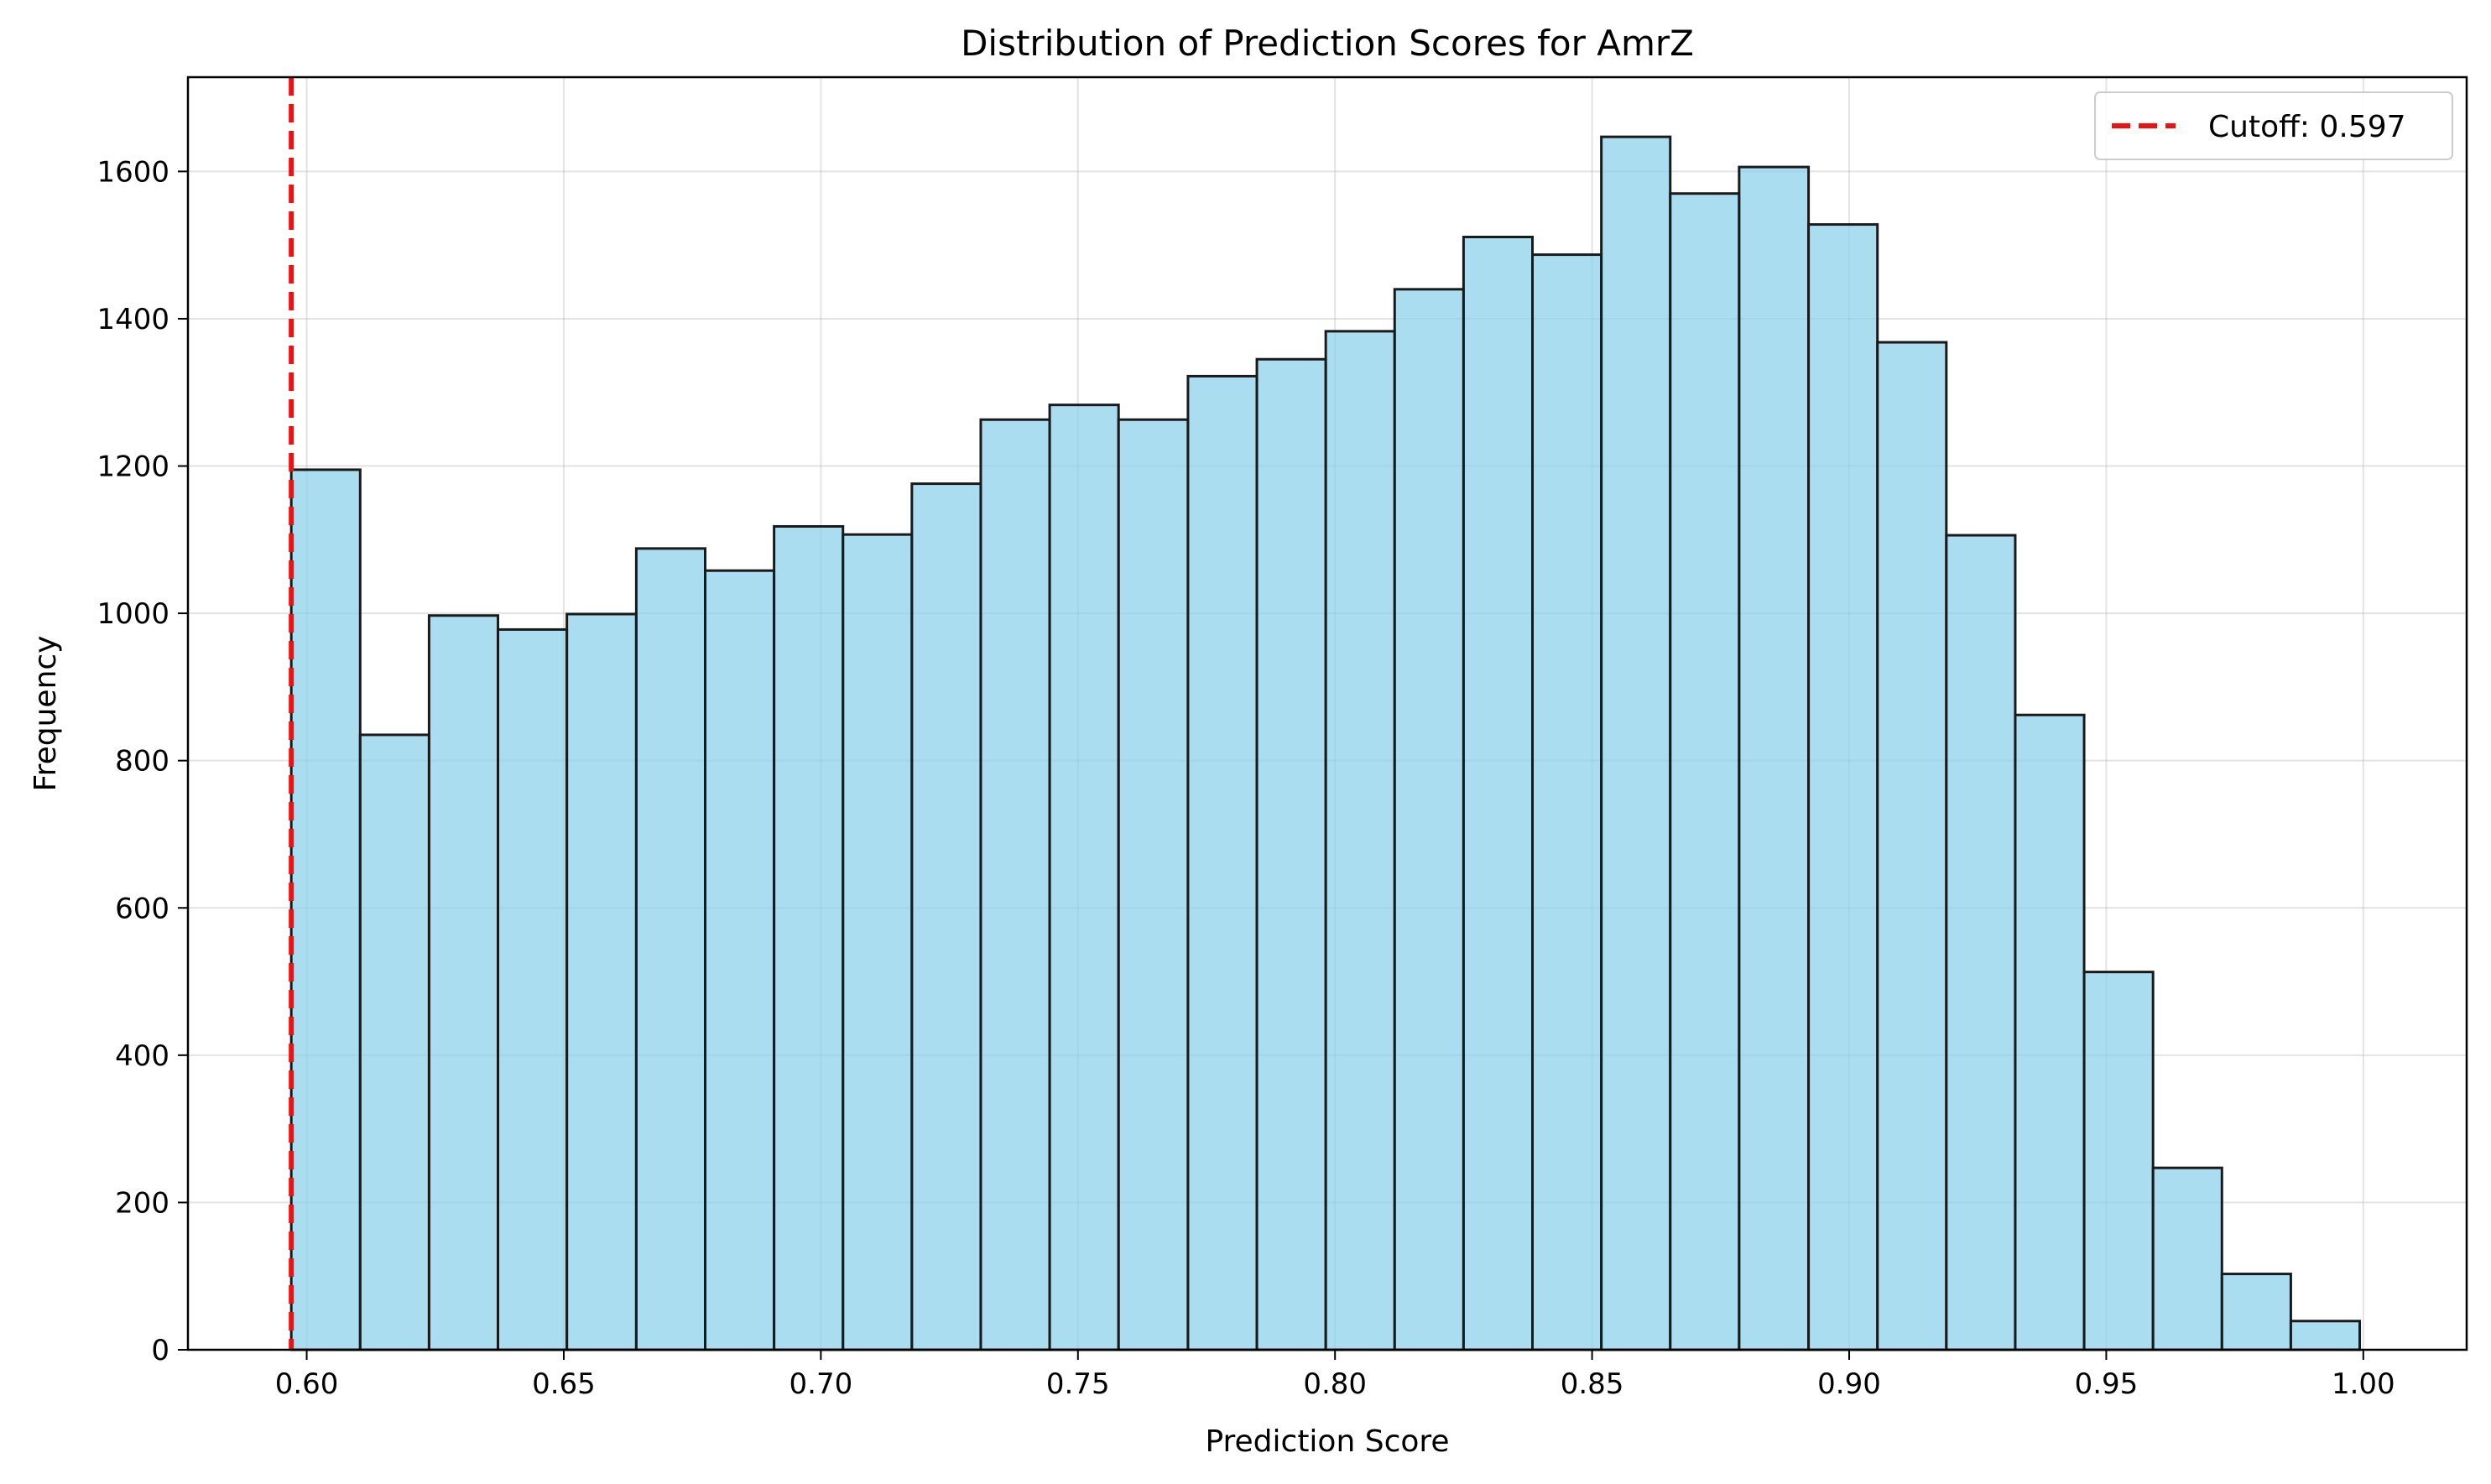  I want to click on x-axis-label: Prediction Score, so click(1327, 1441).